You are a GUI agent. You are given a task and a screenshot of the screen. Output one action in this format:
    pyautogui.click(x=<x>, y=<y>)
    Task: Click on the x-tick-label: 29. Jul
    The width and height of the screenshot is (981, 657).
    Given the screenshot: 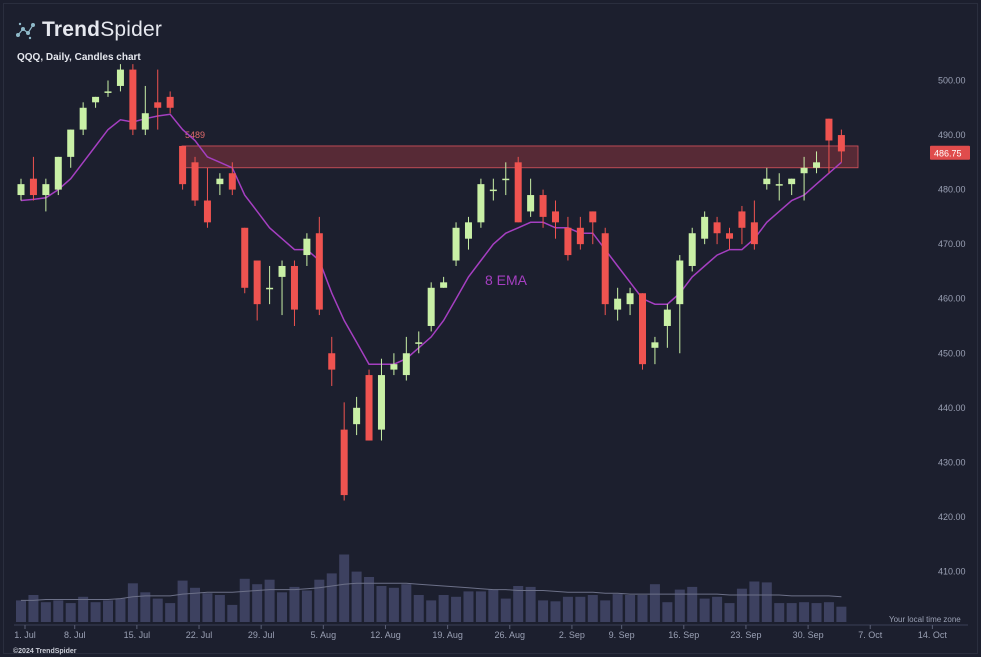 What is the action you would take?
    pyautogui.click(x=261, y=635)
    